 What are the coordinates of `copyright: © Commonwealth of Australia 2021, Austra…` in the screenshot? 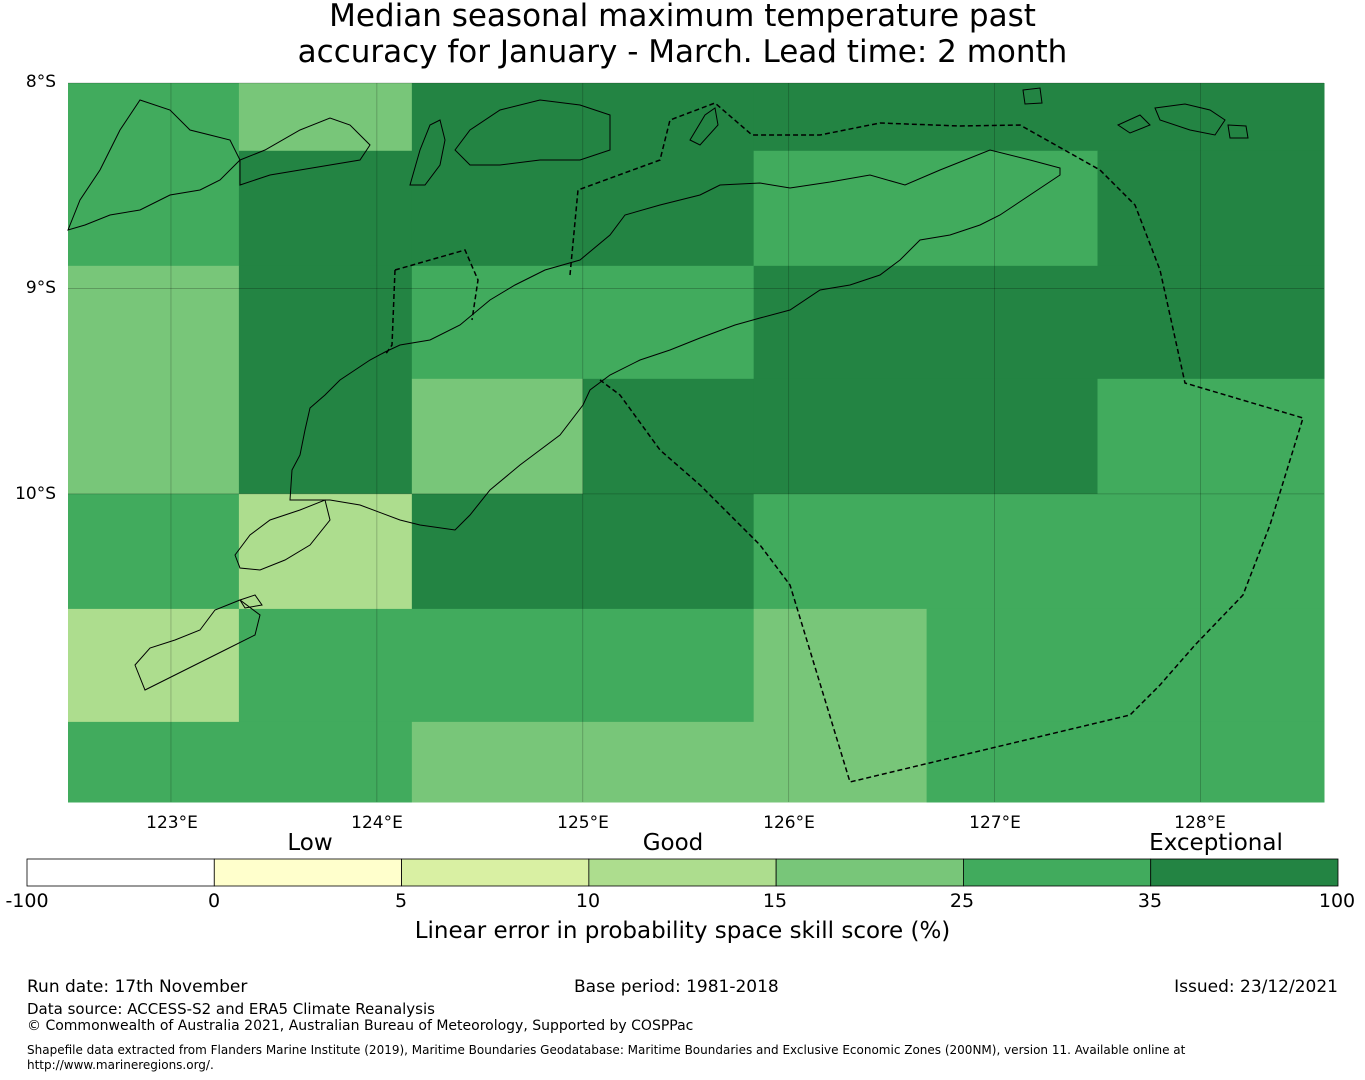 It's located at (360, 1026).